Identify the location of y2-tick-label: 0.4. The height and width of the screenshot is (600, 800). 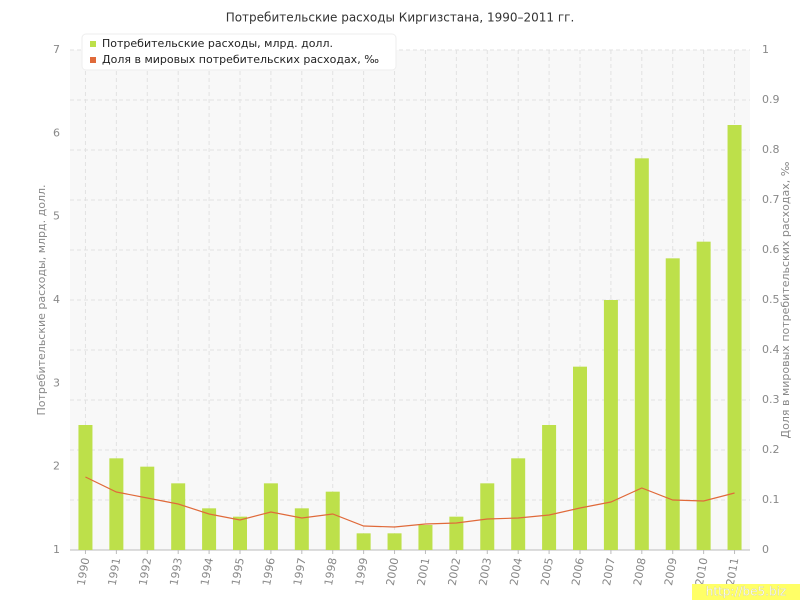
(771, 349).